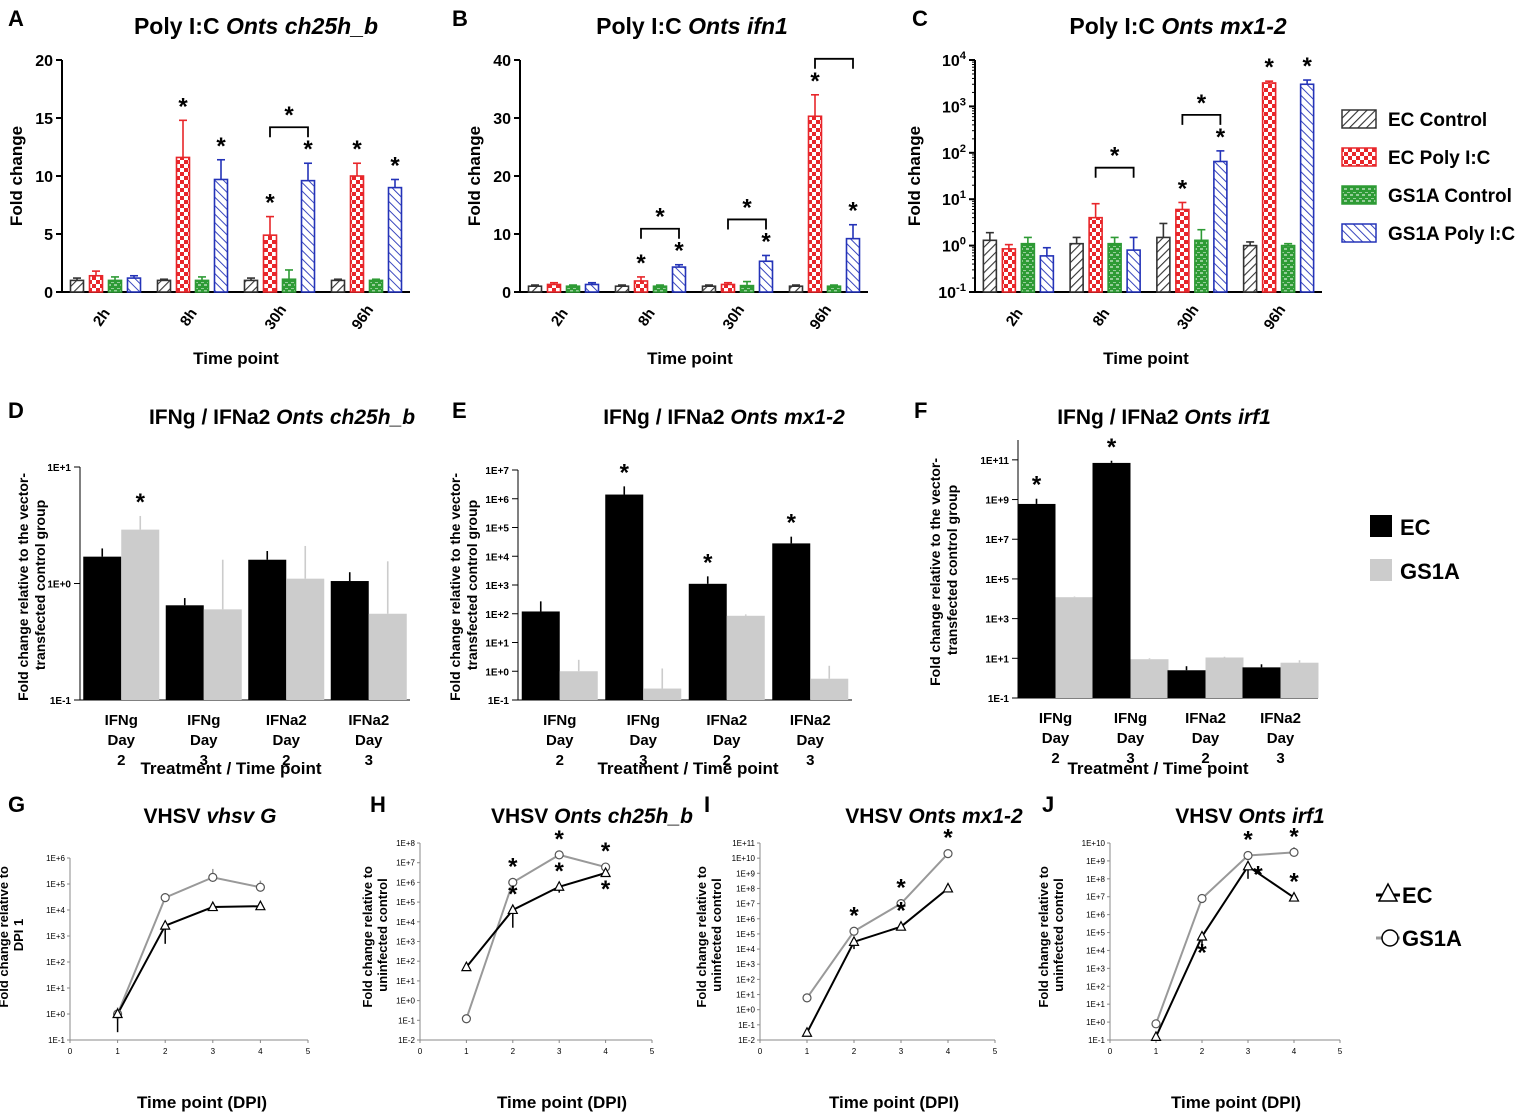 This screenshot has height=1113, width=1536. What do you see at coordinates (810, 740) in the screenshot?
I see `x-tick-label: IFNa2 Day 3` at bounding box center [810, 740].